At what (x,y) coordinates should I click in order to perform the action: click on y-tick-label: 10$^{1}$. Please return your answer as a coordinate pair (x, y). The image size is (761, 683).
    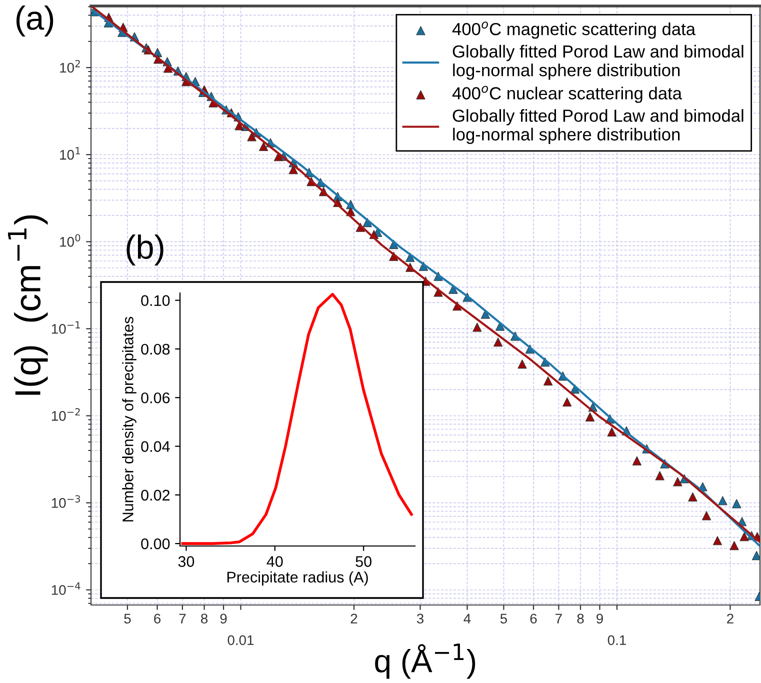
    Looking at the image, I should click on (70, 153).